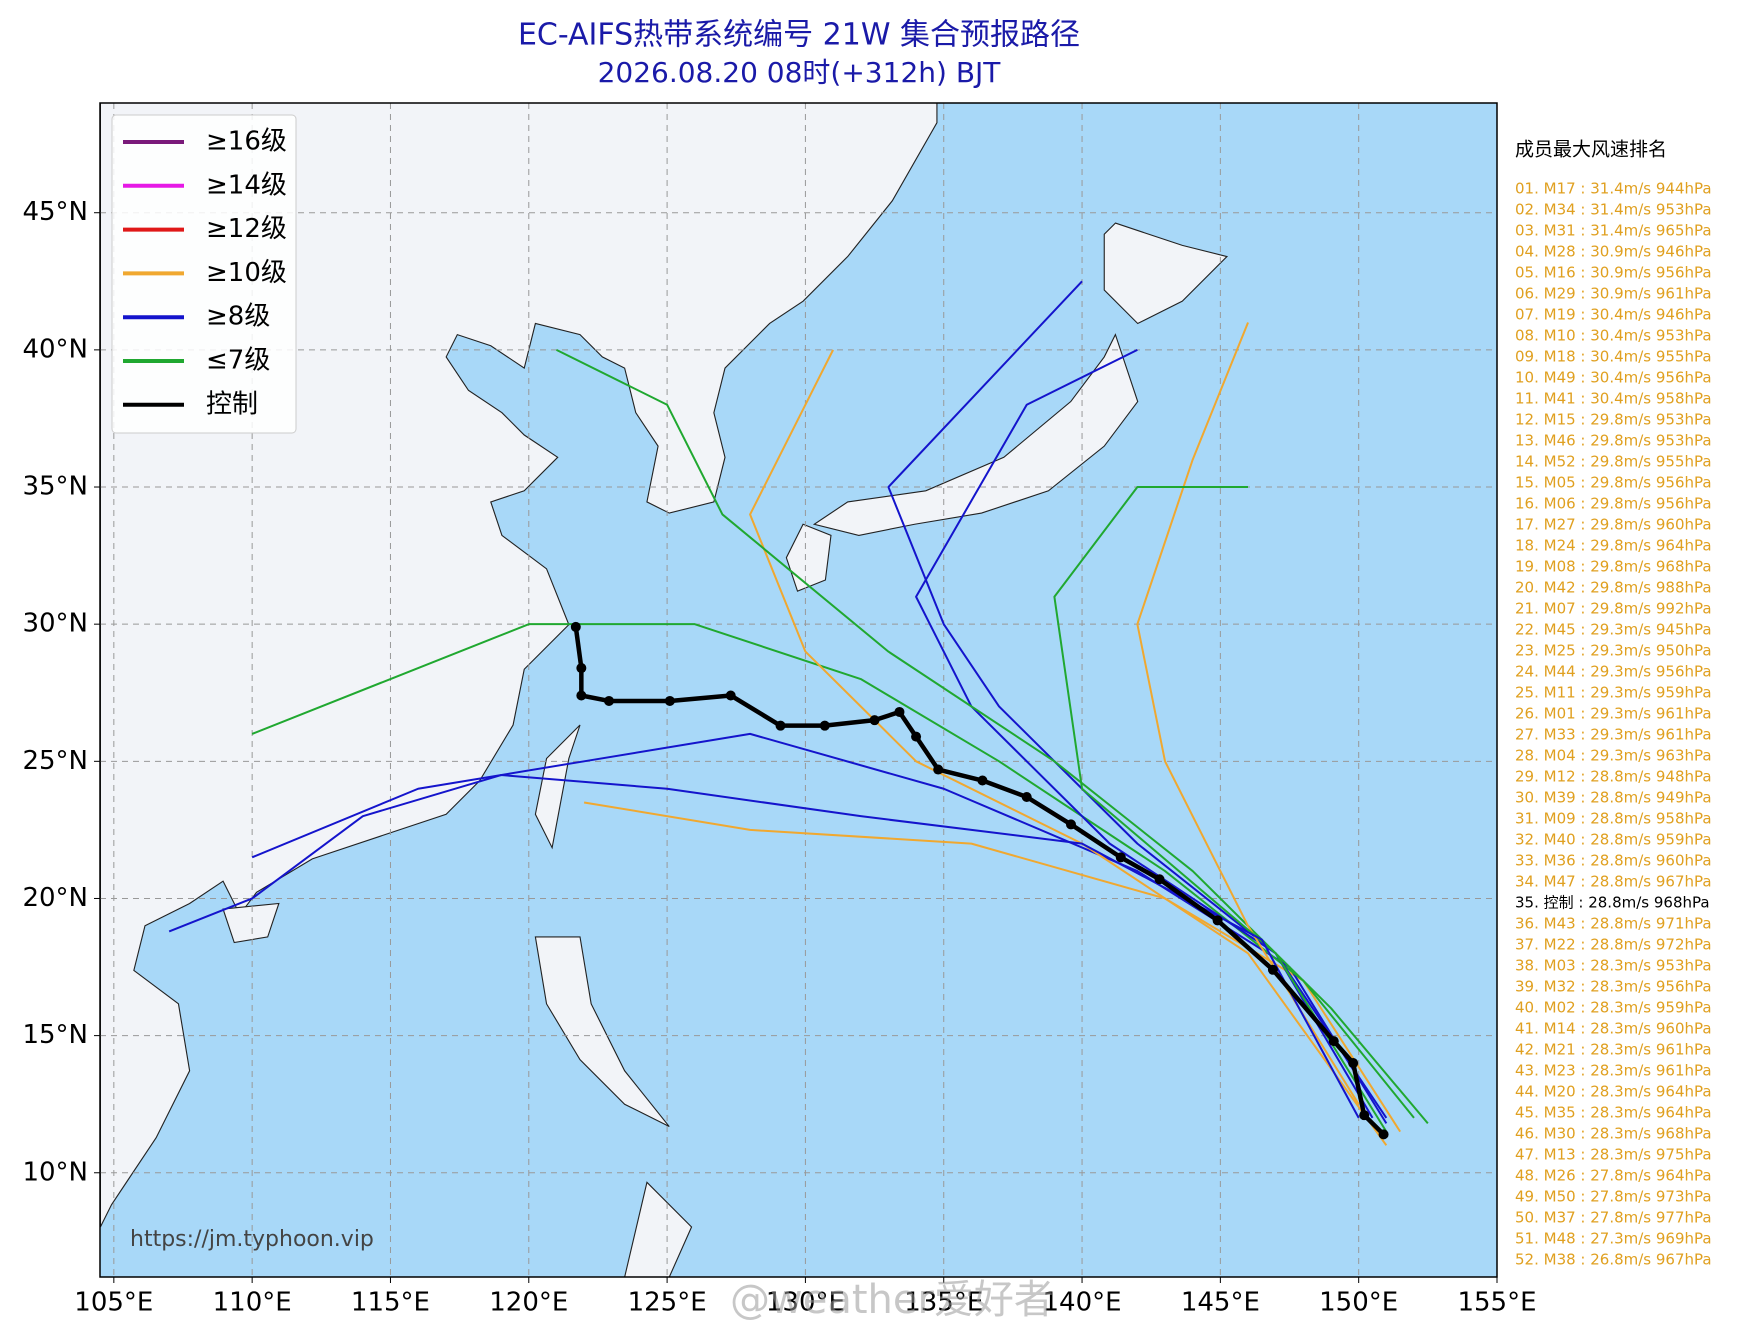 The width and height of the screenshot is (1740, 1339). Describe the element at coordinates (1358, 1303) in the screenshot. I see `x-tick-label: 150°E` at that location.